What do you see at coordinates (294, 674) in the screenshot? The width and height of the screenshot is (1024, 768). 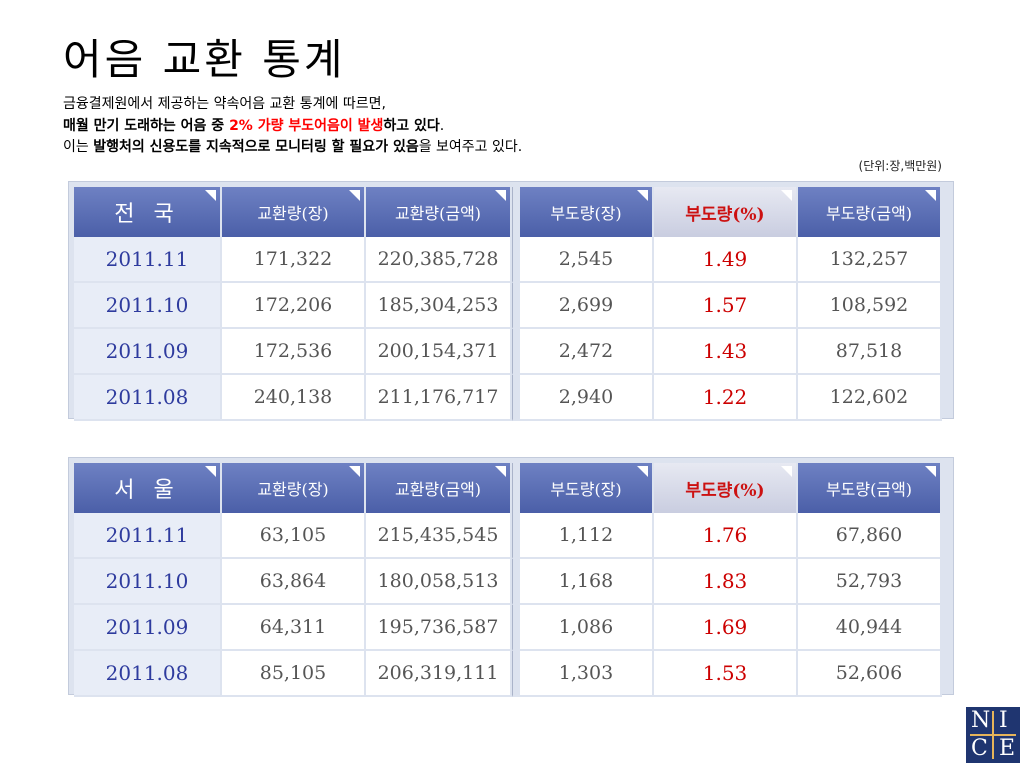 I see `exchange-count-cell: 85,105` at bounding box center [294, 674].